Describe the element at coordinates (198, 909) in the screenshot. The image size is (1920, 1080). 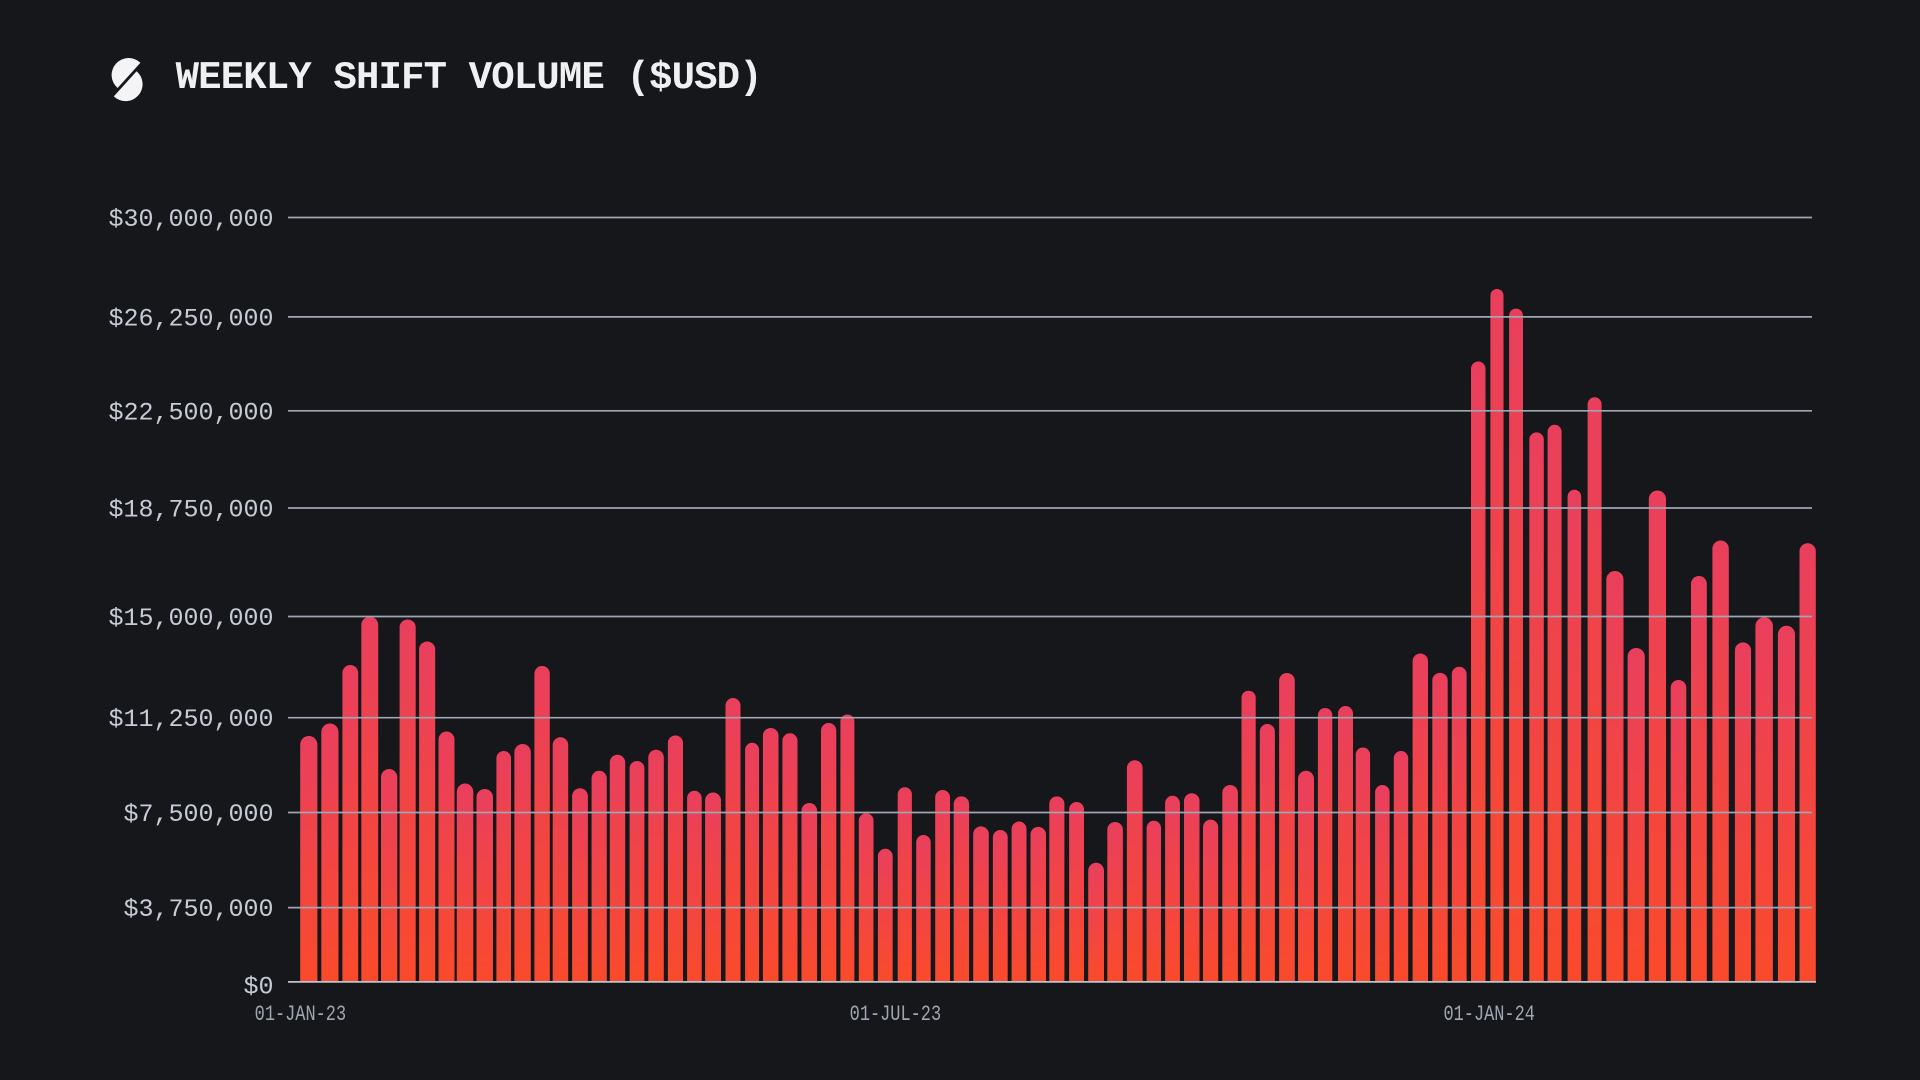
I see `svg-text: $3,750,000` at that location.